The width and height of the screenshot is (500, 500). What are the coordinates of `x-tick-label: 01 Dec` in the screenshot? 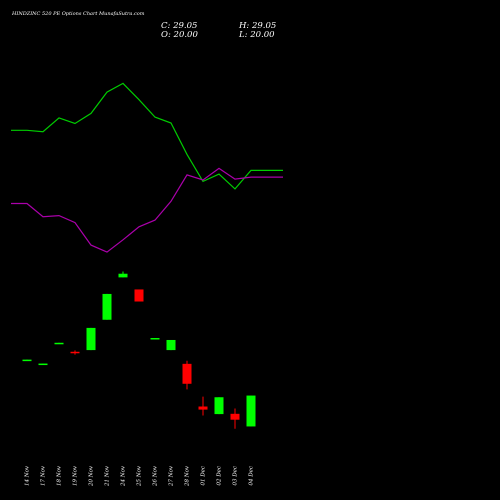 It's located at (204, 476).